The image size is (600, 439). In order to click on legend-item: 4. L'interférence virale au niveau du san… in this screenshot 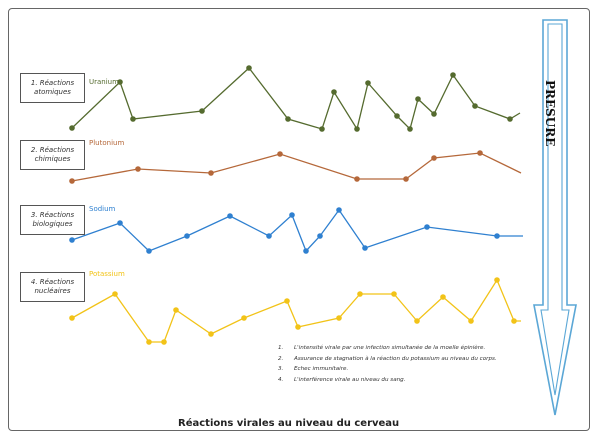, I will do `click(396, 380)`.